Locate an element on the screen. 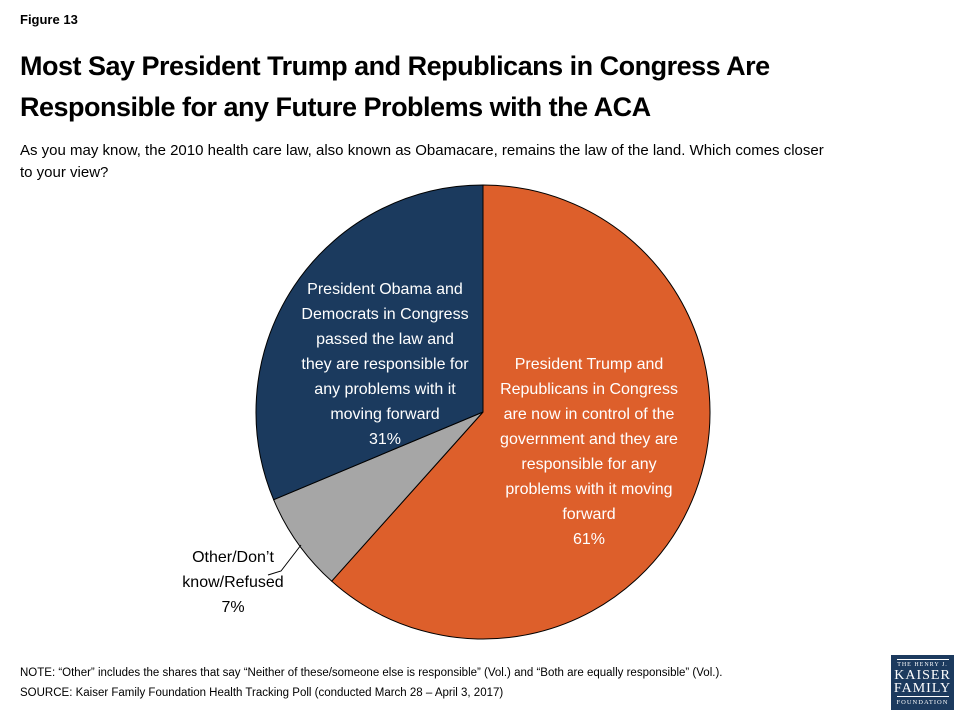 The width and height of the screenshot is (960, 720). pie-label-other-segment: Other/Don’t know/Refused 7% is located at coordinates (233, 582).